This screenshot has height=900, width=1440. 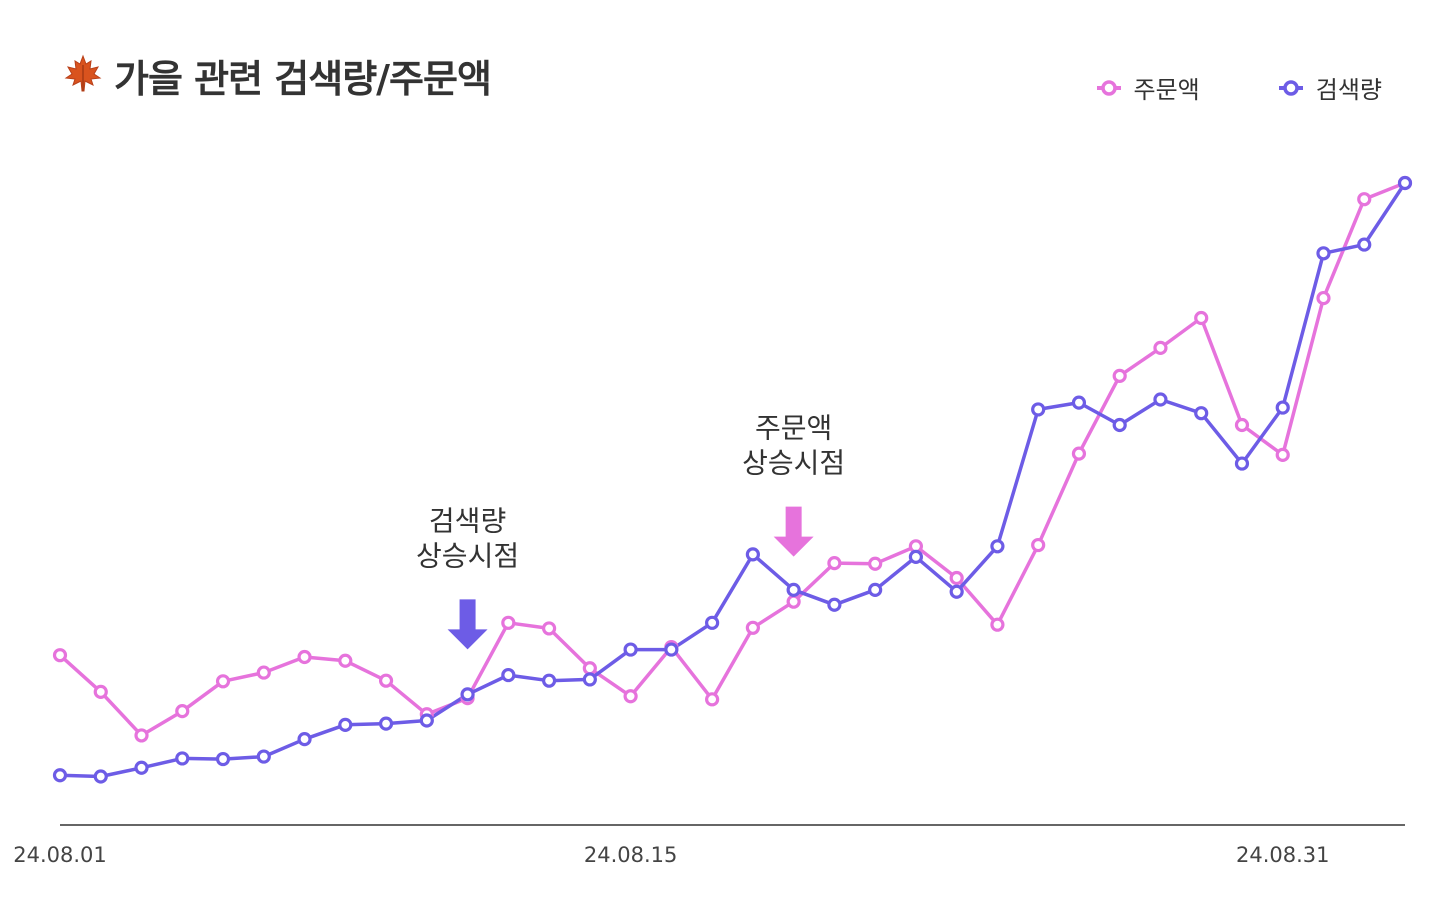 What do you see at coordinates (1283, 855) in the screenshot?
I see `x-tick-label: 24.08.31` at bounding box center [1283, 855].